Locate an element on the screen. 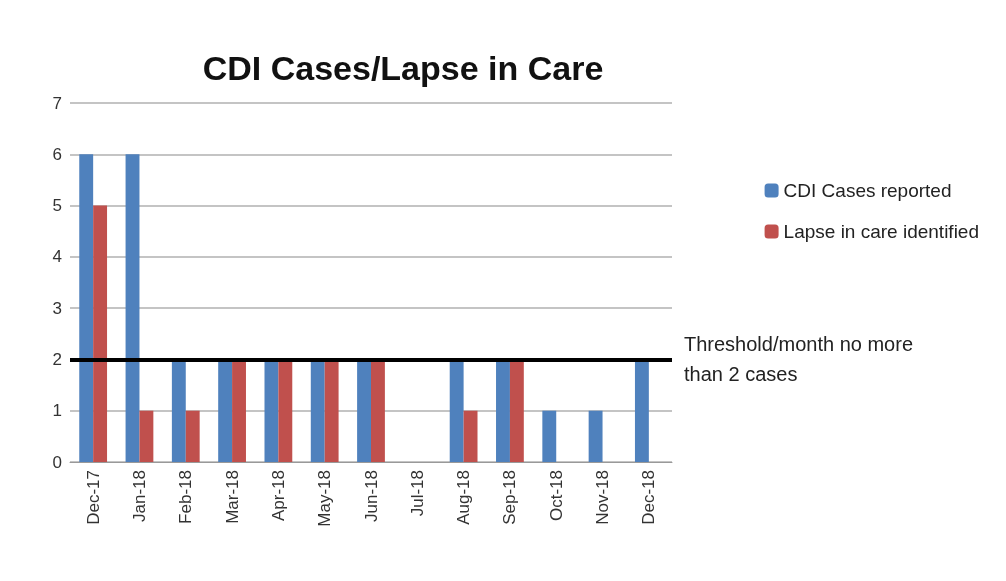 The image size is (1006, 581). x-tick-label: Jan-18 is located at coordinates (139, 496).